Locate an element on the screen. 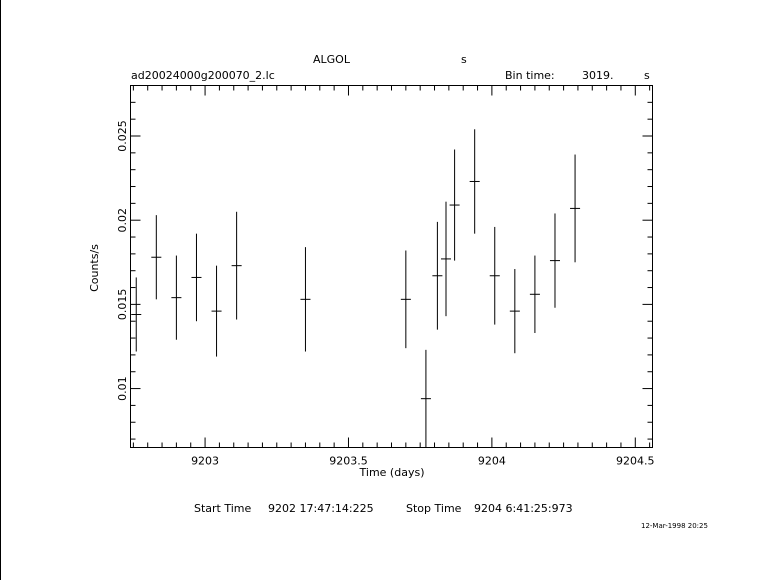 The height and width of the screenshot is (580, 781). x-tick-label: 9204 is located at coordinates (492, 461).